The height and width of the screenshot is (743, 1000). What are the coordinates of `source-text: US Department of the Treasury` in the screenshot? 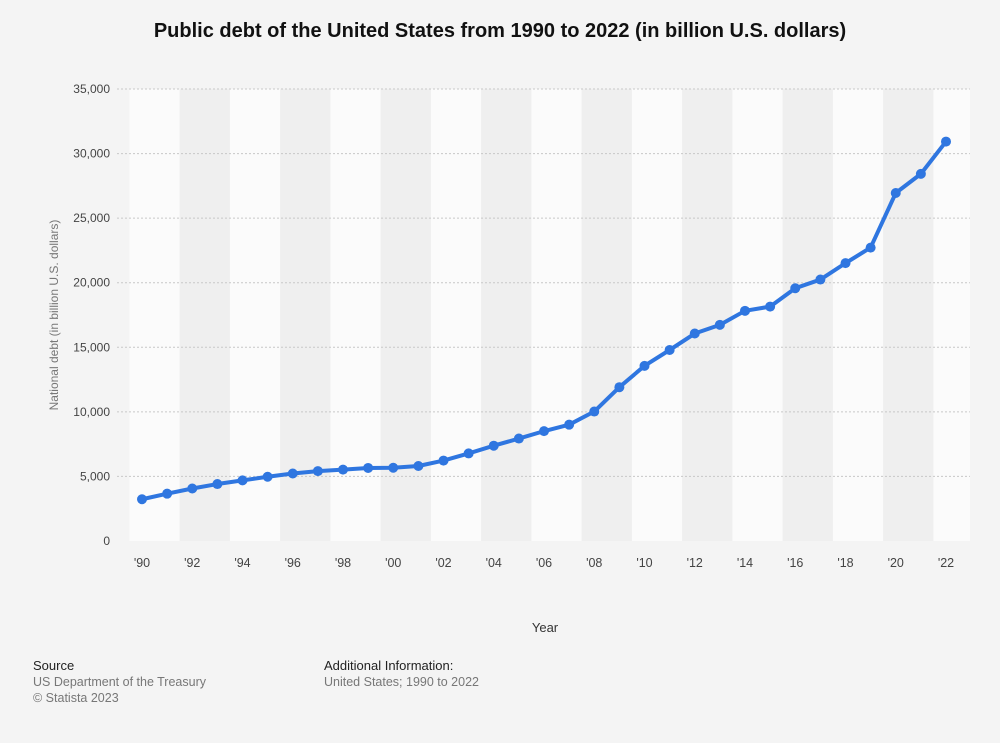 It's located at (119, 682).